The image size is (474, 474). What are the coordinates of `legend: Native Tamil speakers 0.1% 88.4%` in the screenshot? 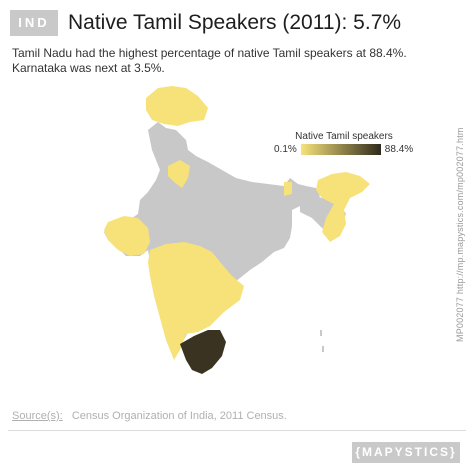 It's located at (344, 143).